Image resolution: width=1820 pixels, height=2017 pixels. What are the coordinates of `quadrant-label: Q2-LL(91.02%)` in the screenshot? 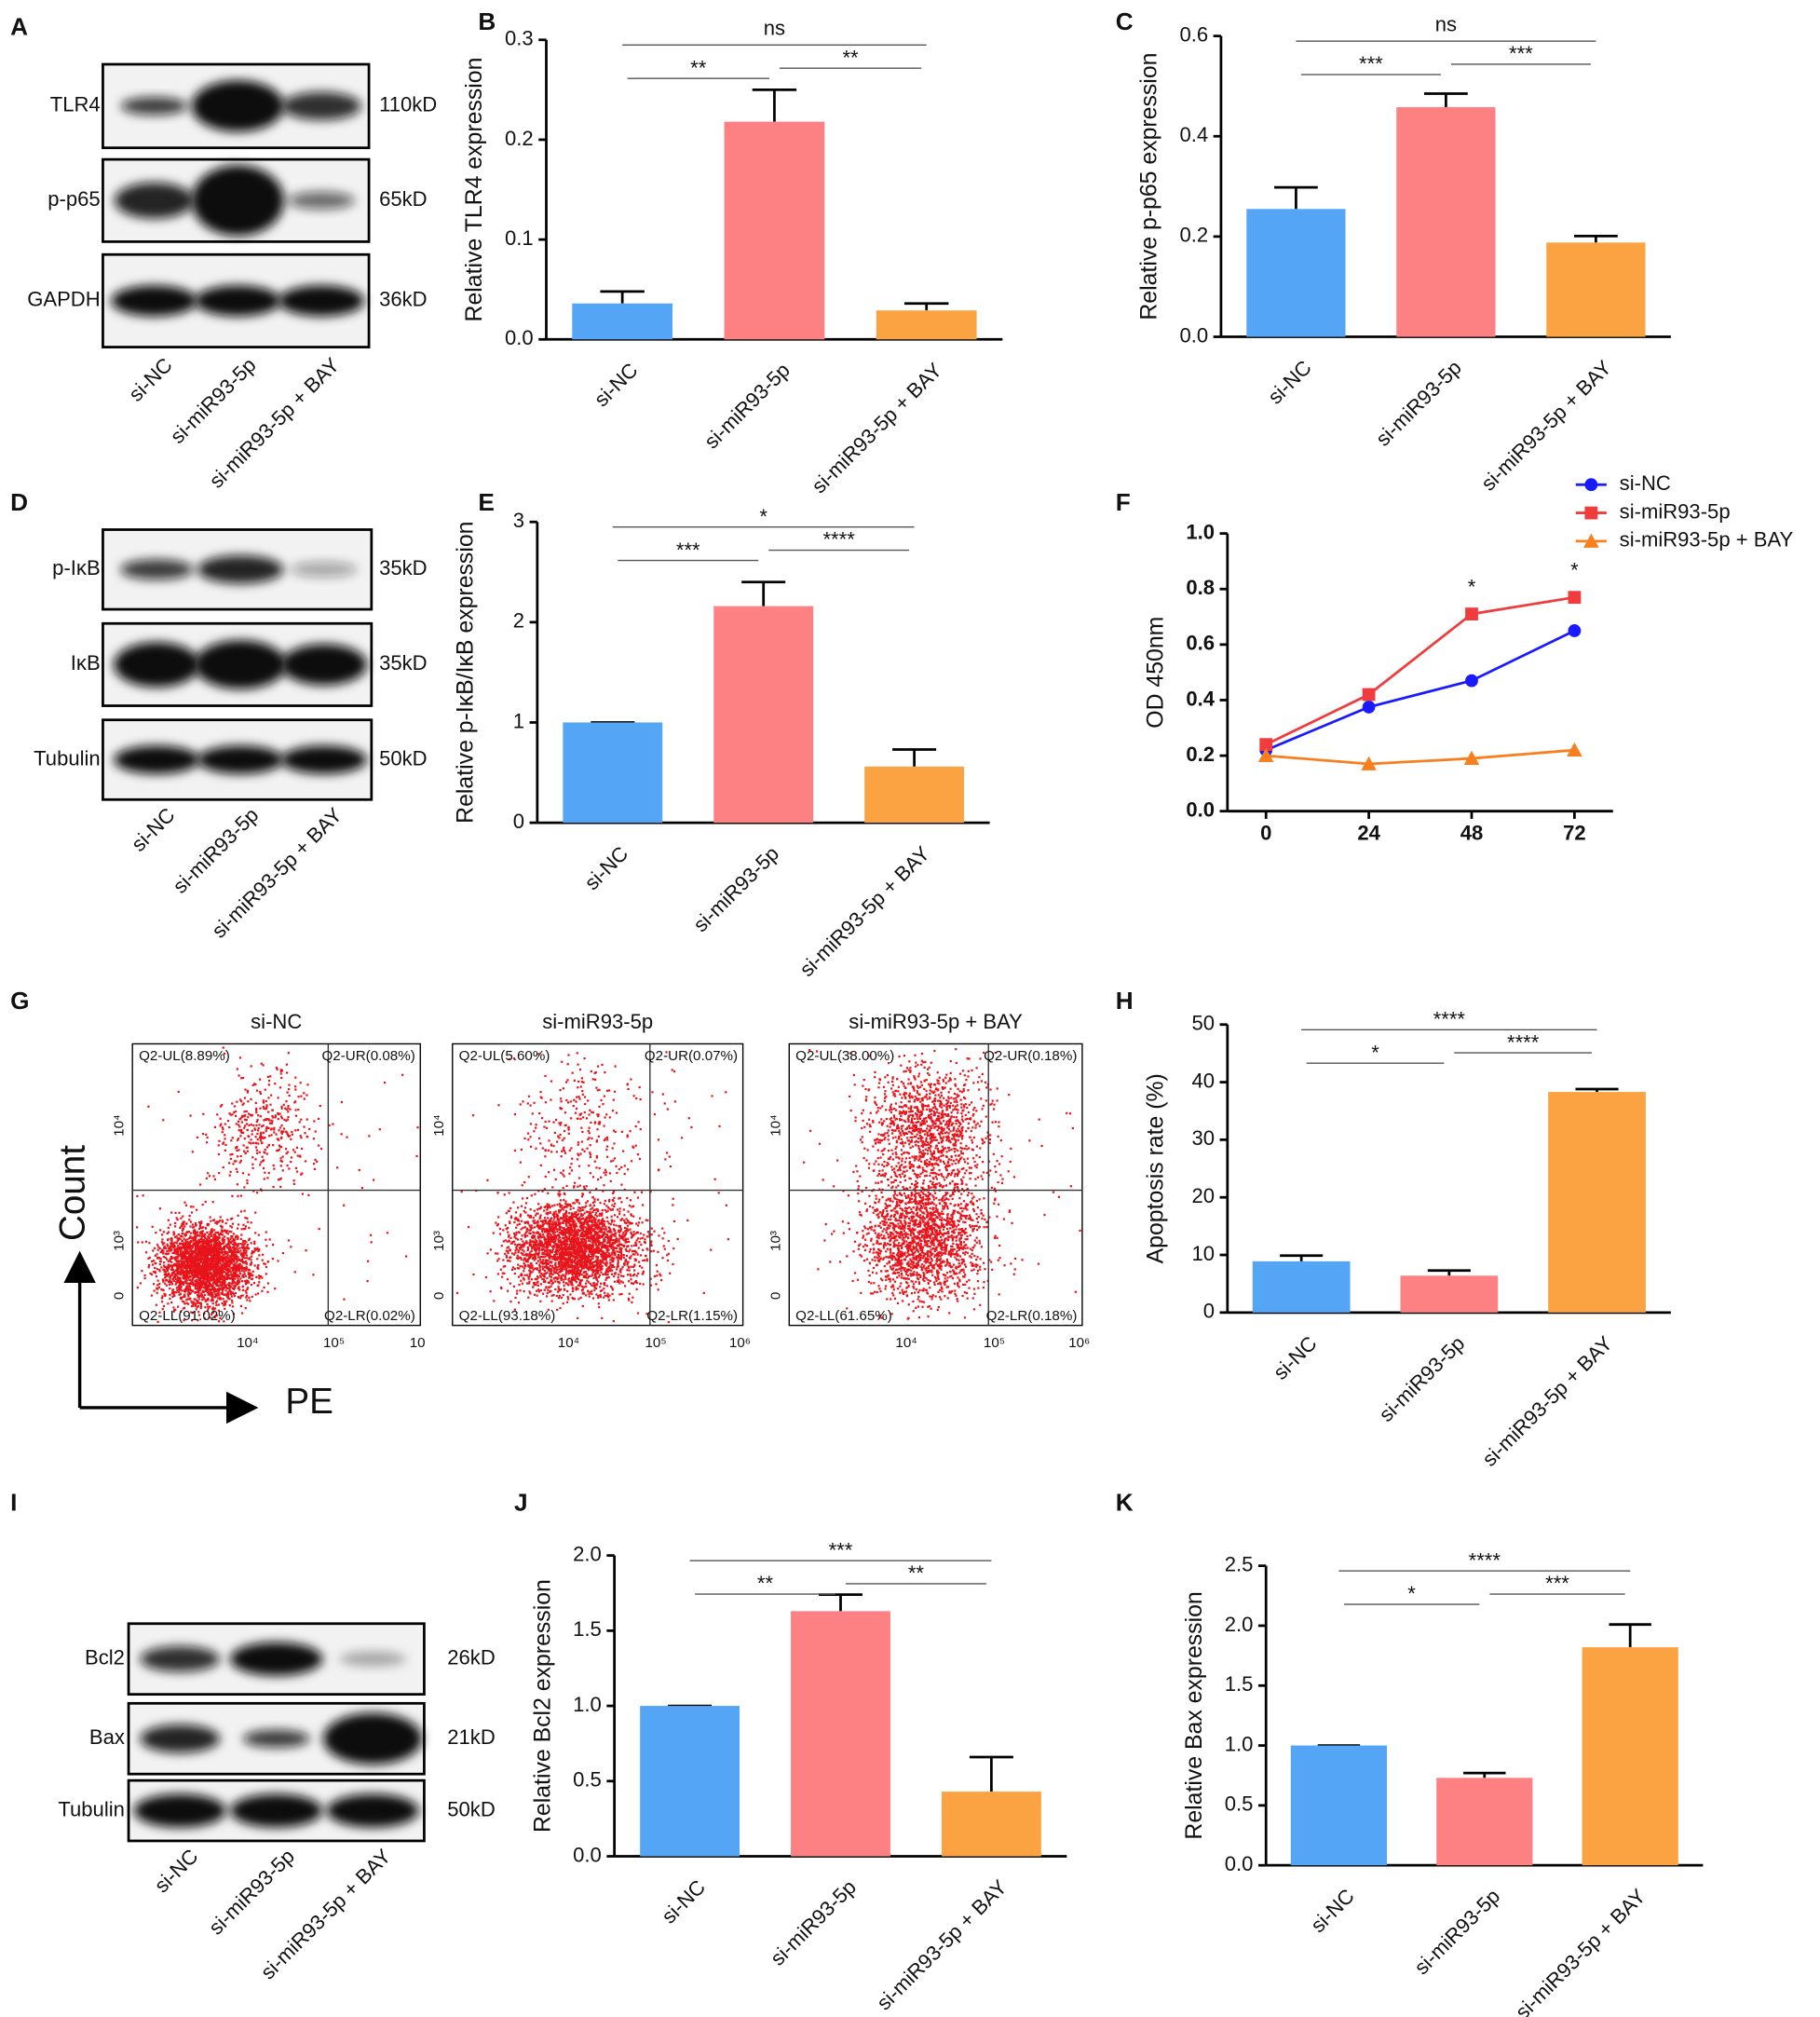 It's located at (187, 1316).